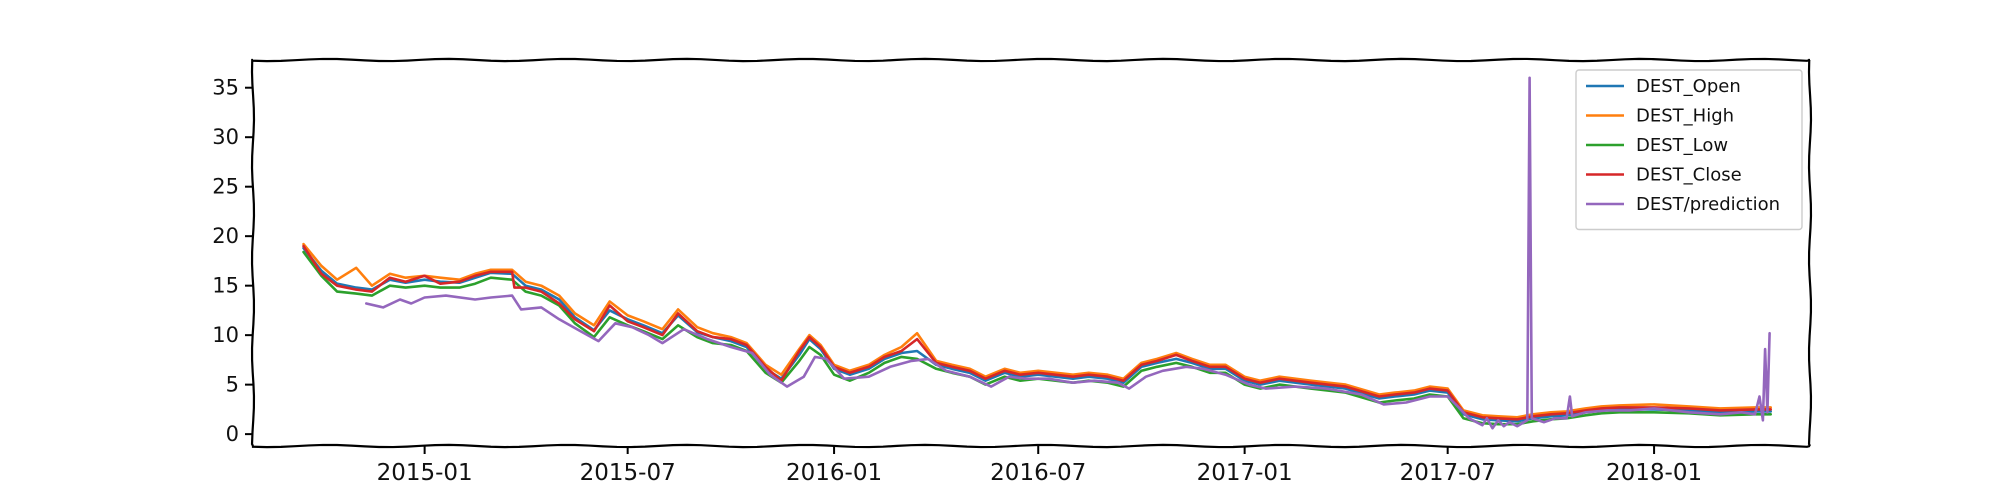 This screenshot has width=2000, height=500. Describe the element at coordinates (1031, 60) in the screenshot. I see `plot-border-top` at that location.